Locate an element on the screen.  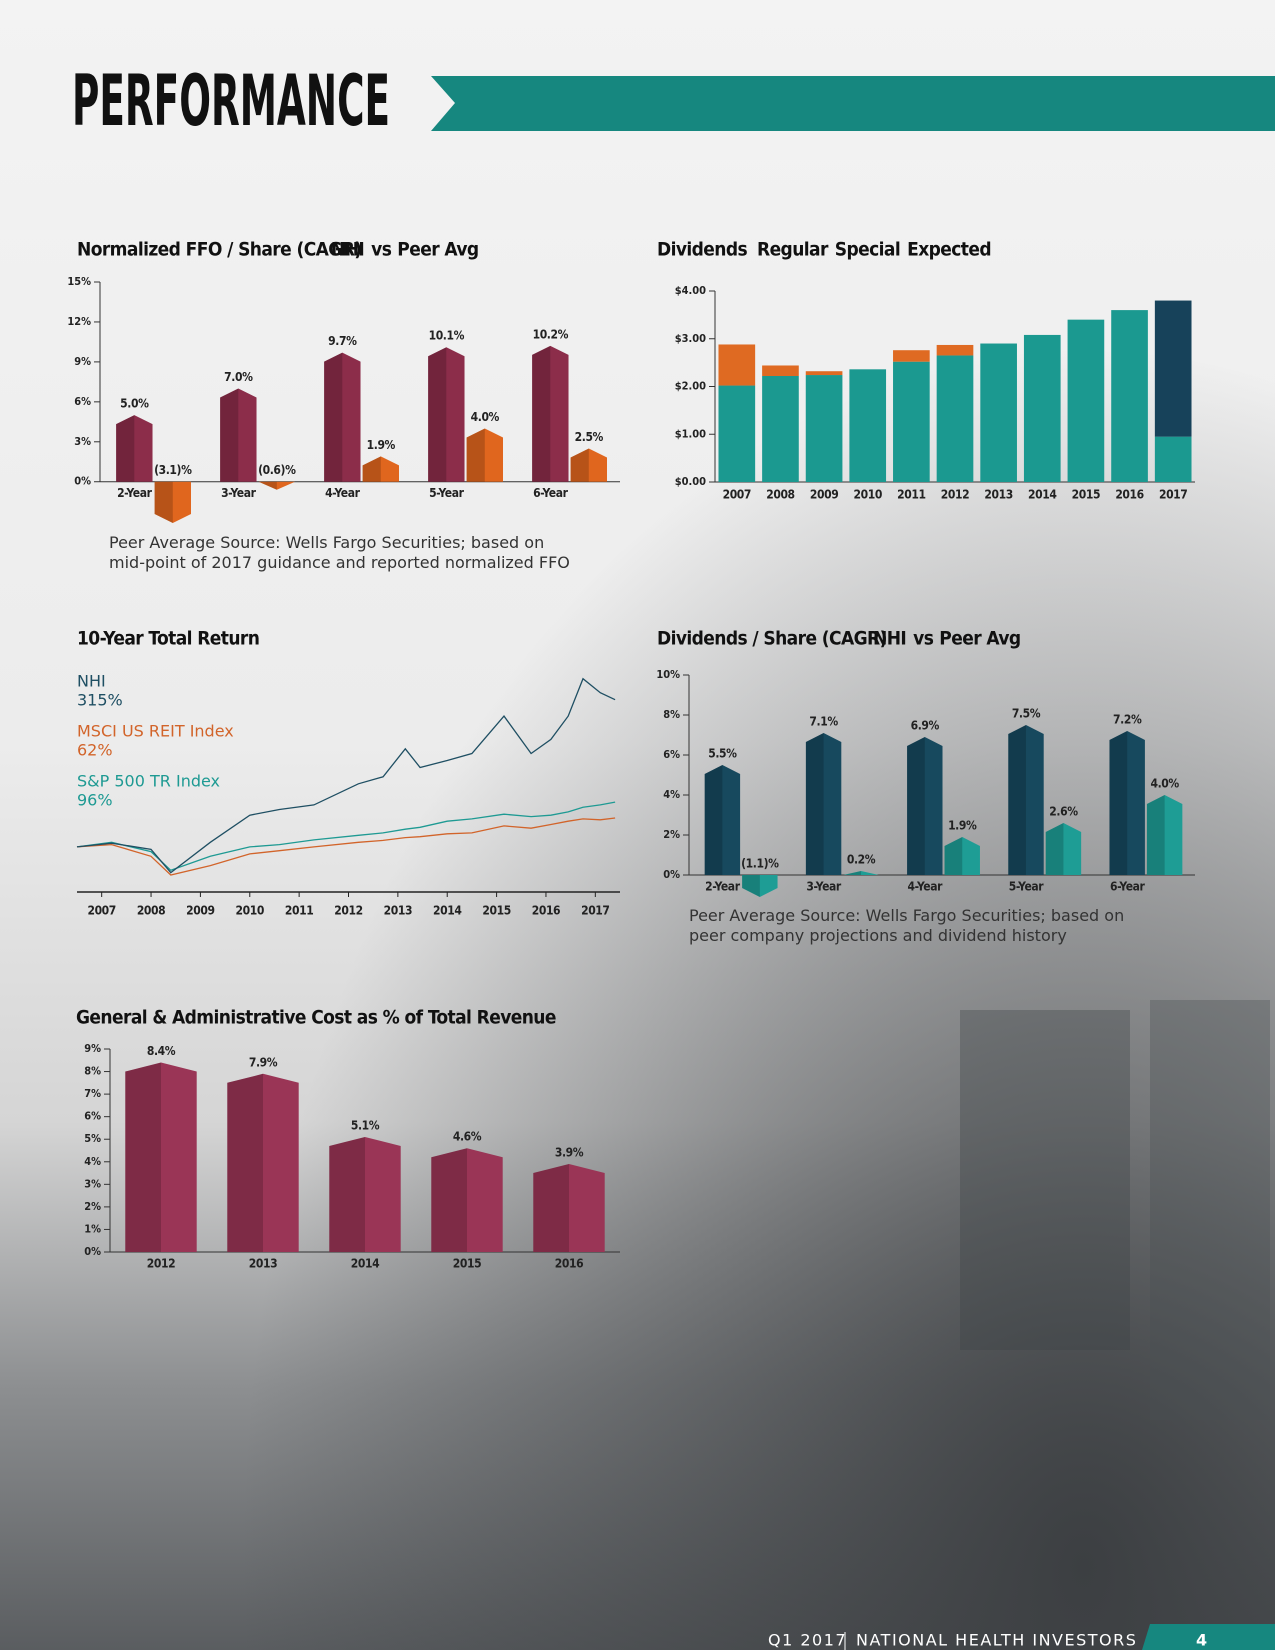
value-label: (0.6)% is located at coordinates (277, 470).